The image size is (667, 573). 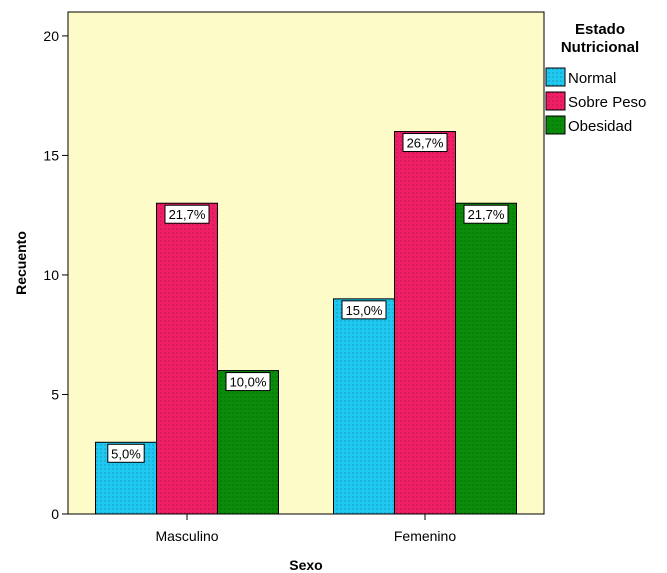 I want to click on x-tick-label: Femenino, so click(x=425, y=536).